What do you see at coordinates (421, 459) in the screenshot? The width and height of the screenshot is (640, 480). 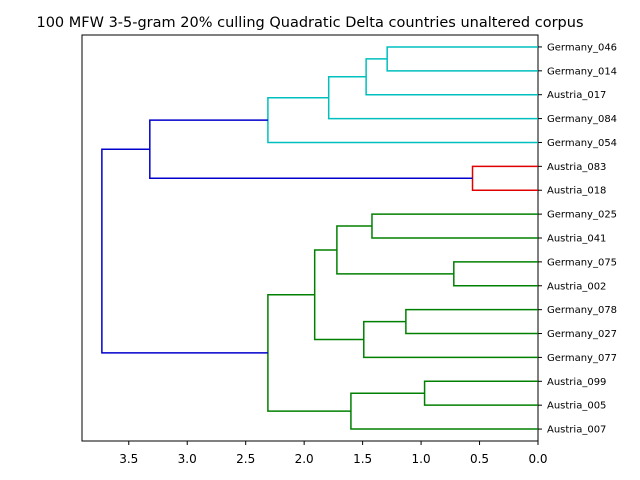 I see `x-tick-label: 1.0` at bounding box center [421, 459].